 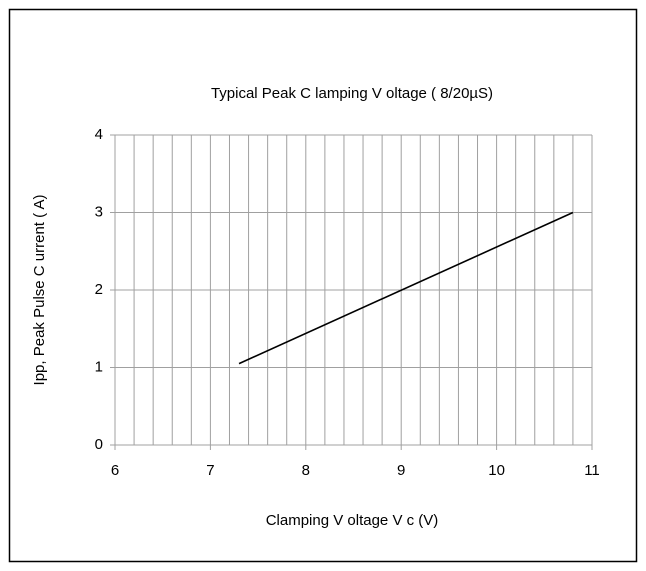 I want to click on x-tick-label: 7, so click(x=210, y=470).